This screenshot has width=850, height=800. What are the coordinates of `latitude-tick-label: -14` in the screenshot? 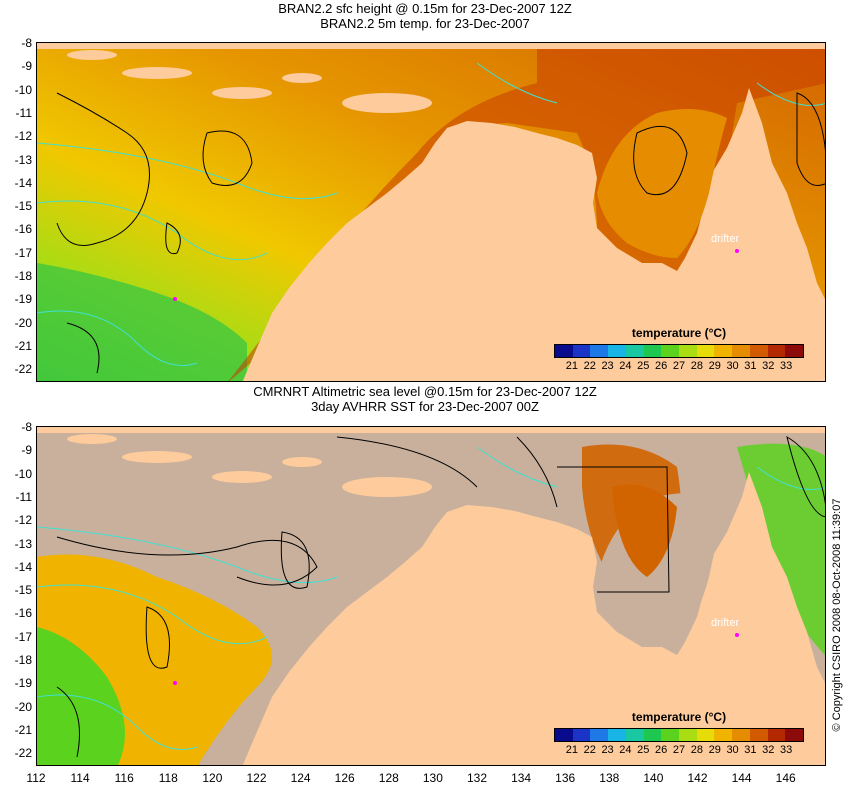 It's located at (23, 182).